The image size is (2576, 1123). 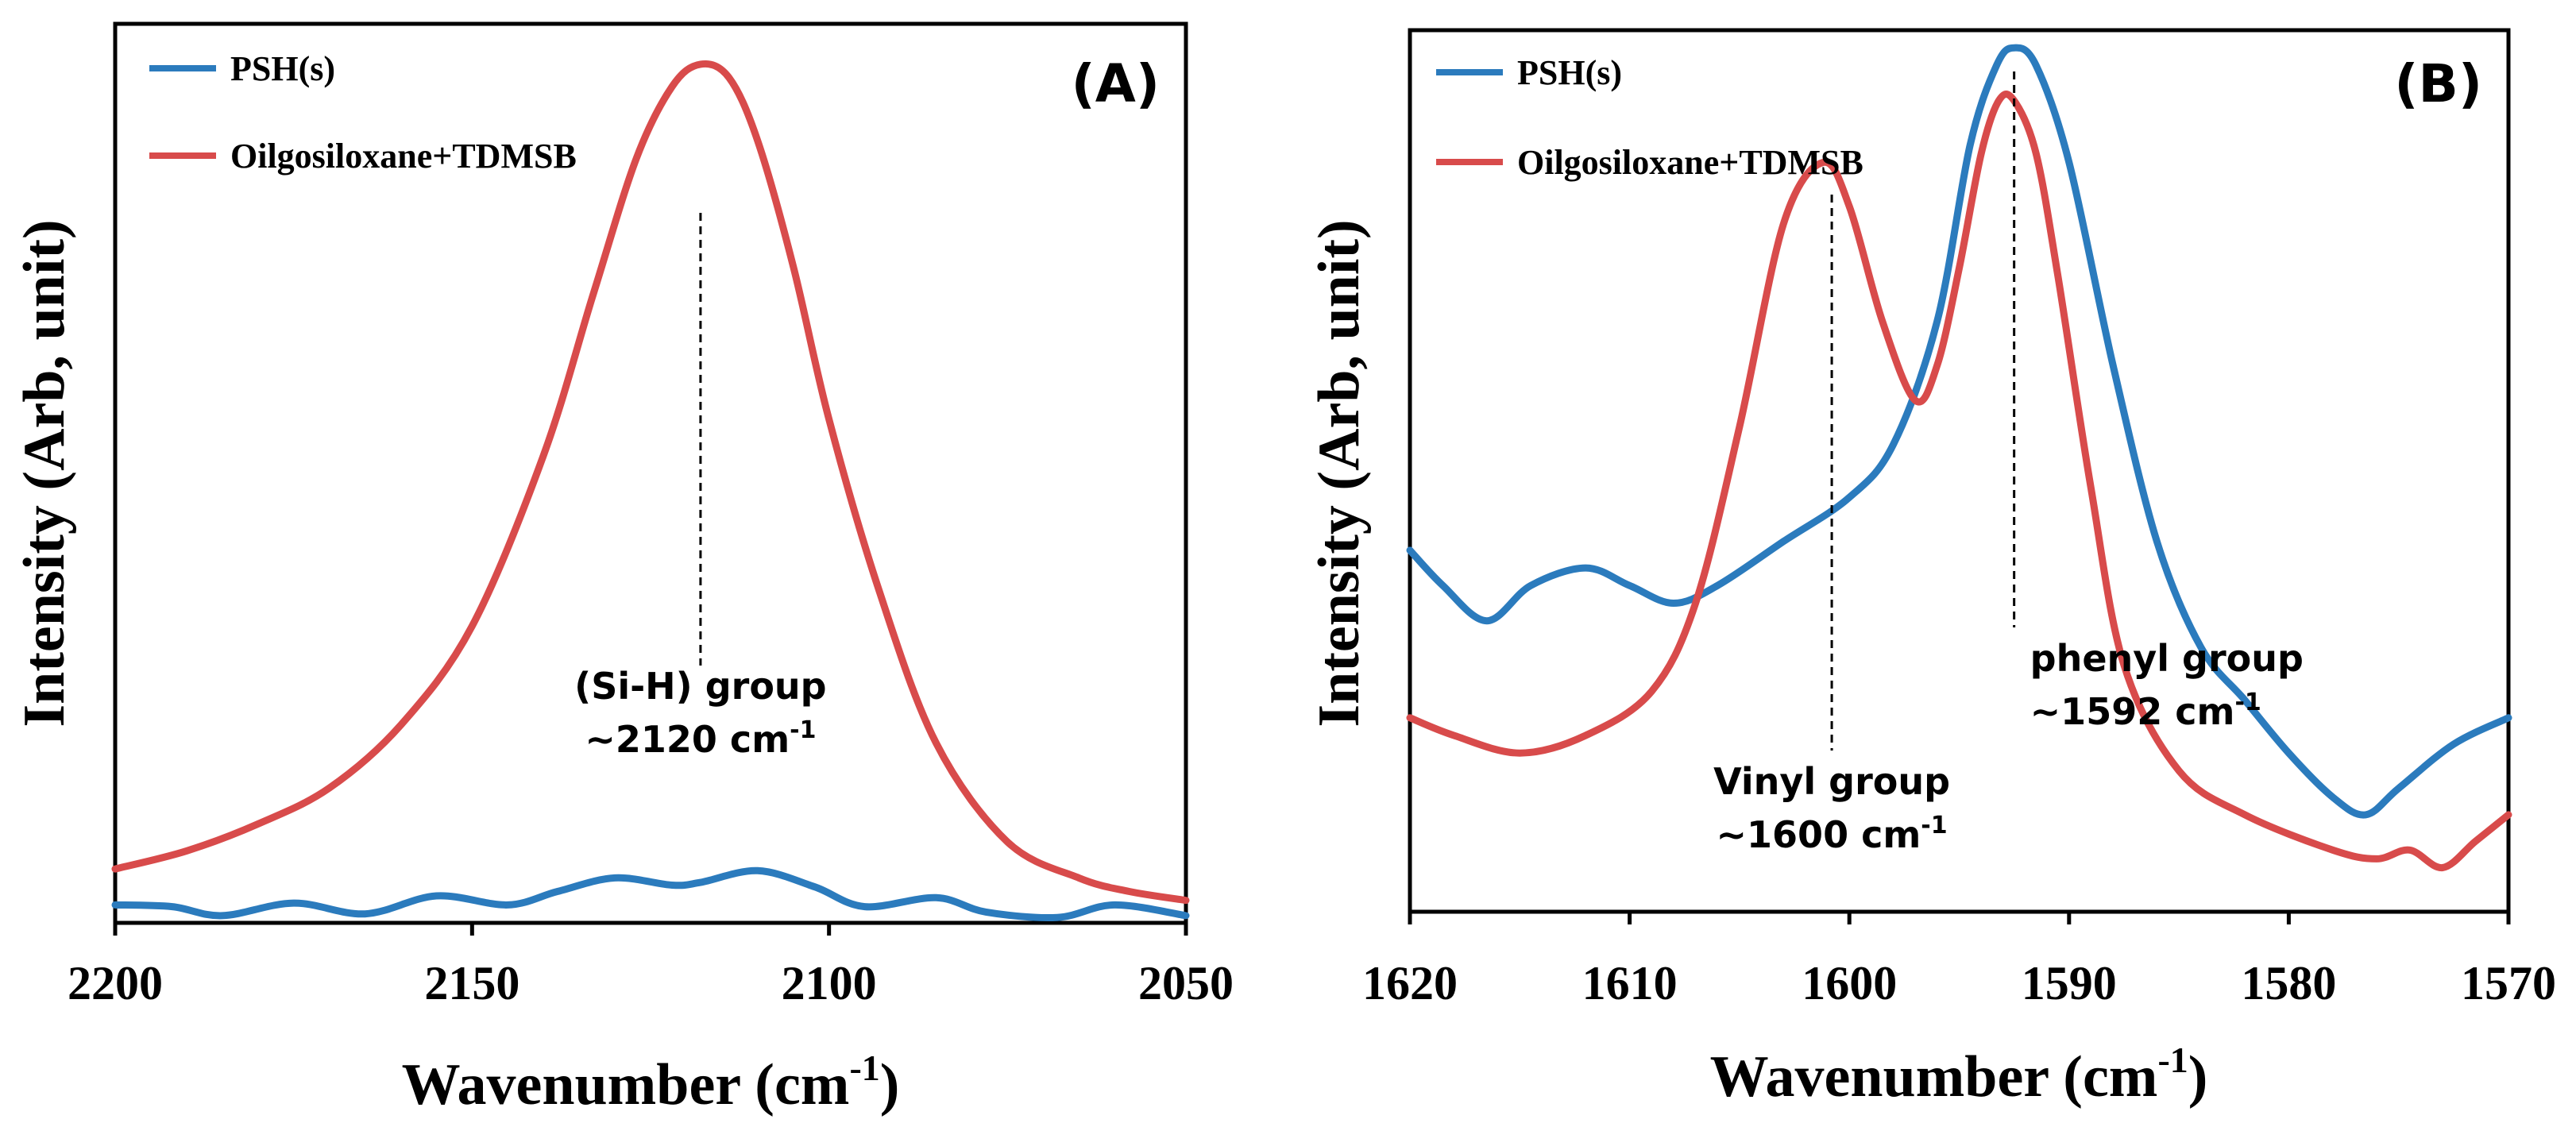 I want to click on x-tick-label-a-2150: 2150, so click(x=472, y=983).